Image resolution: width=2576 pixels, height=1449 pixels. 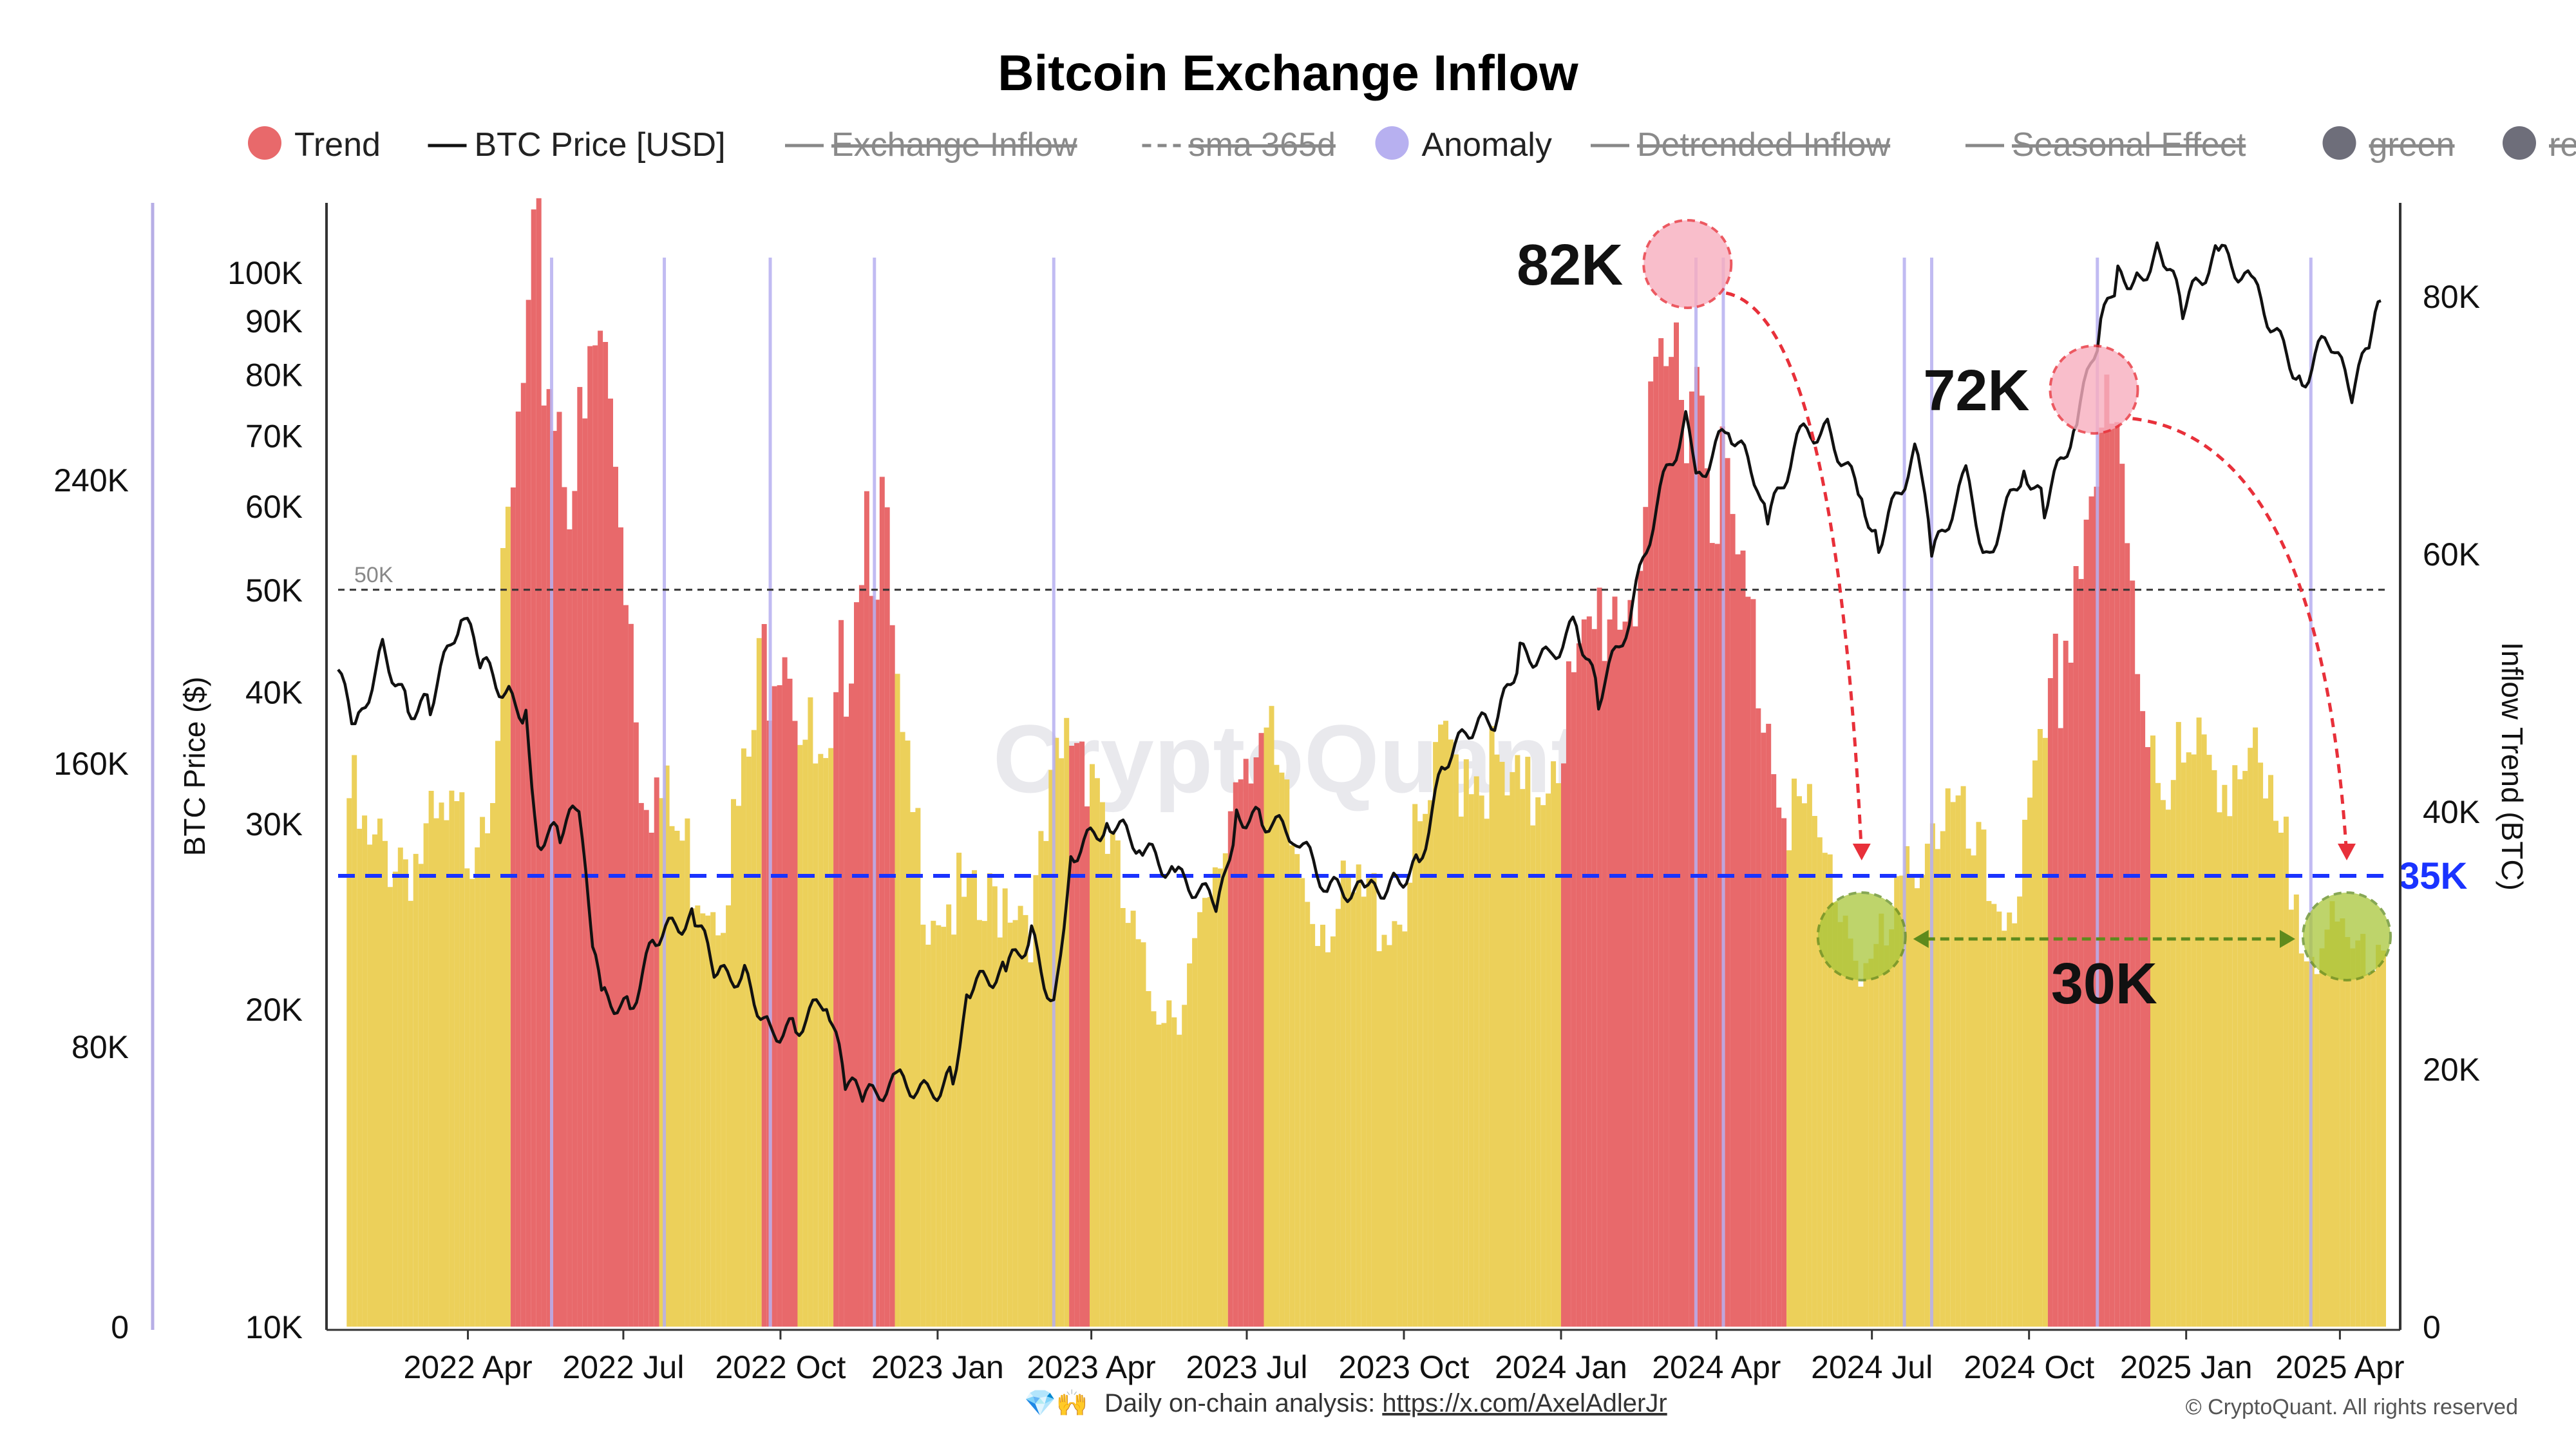 I want to click on x-axis-tick: 2025 Apr, so click(x=2339, y=1367).